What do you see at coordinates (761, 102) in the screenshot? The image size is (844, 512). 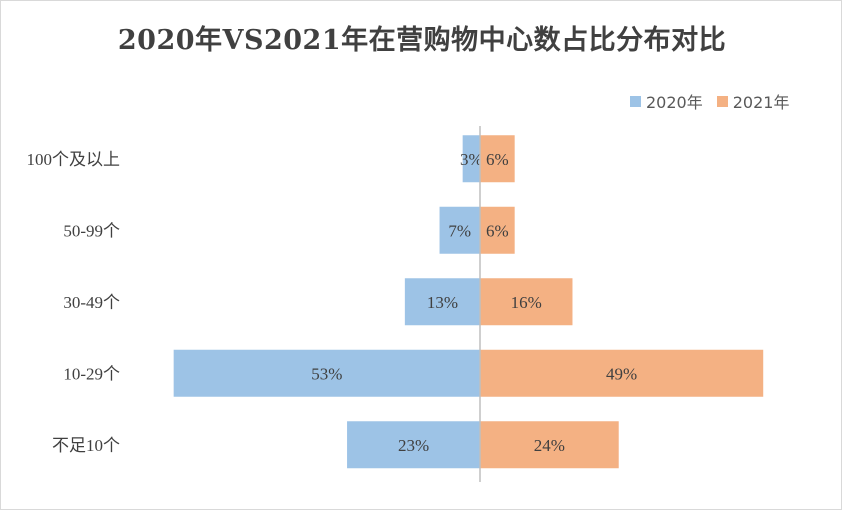 I see `legend-label-2021: 2021年` at bounding box center [761, 102].